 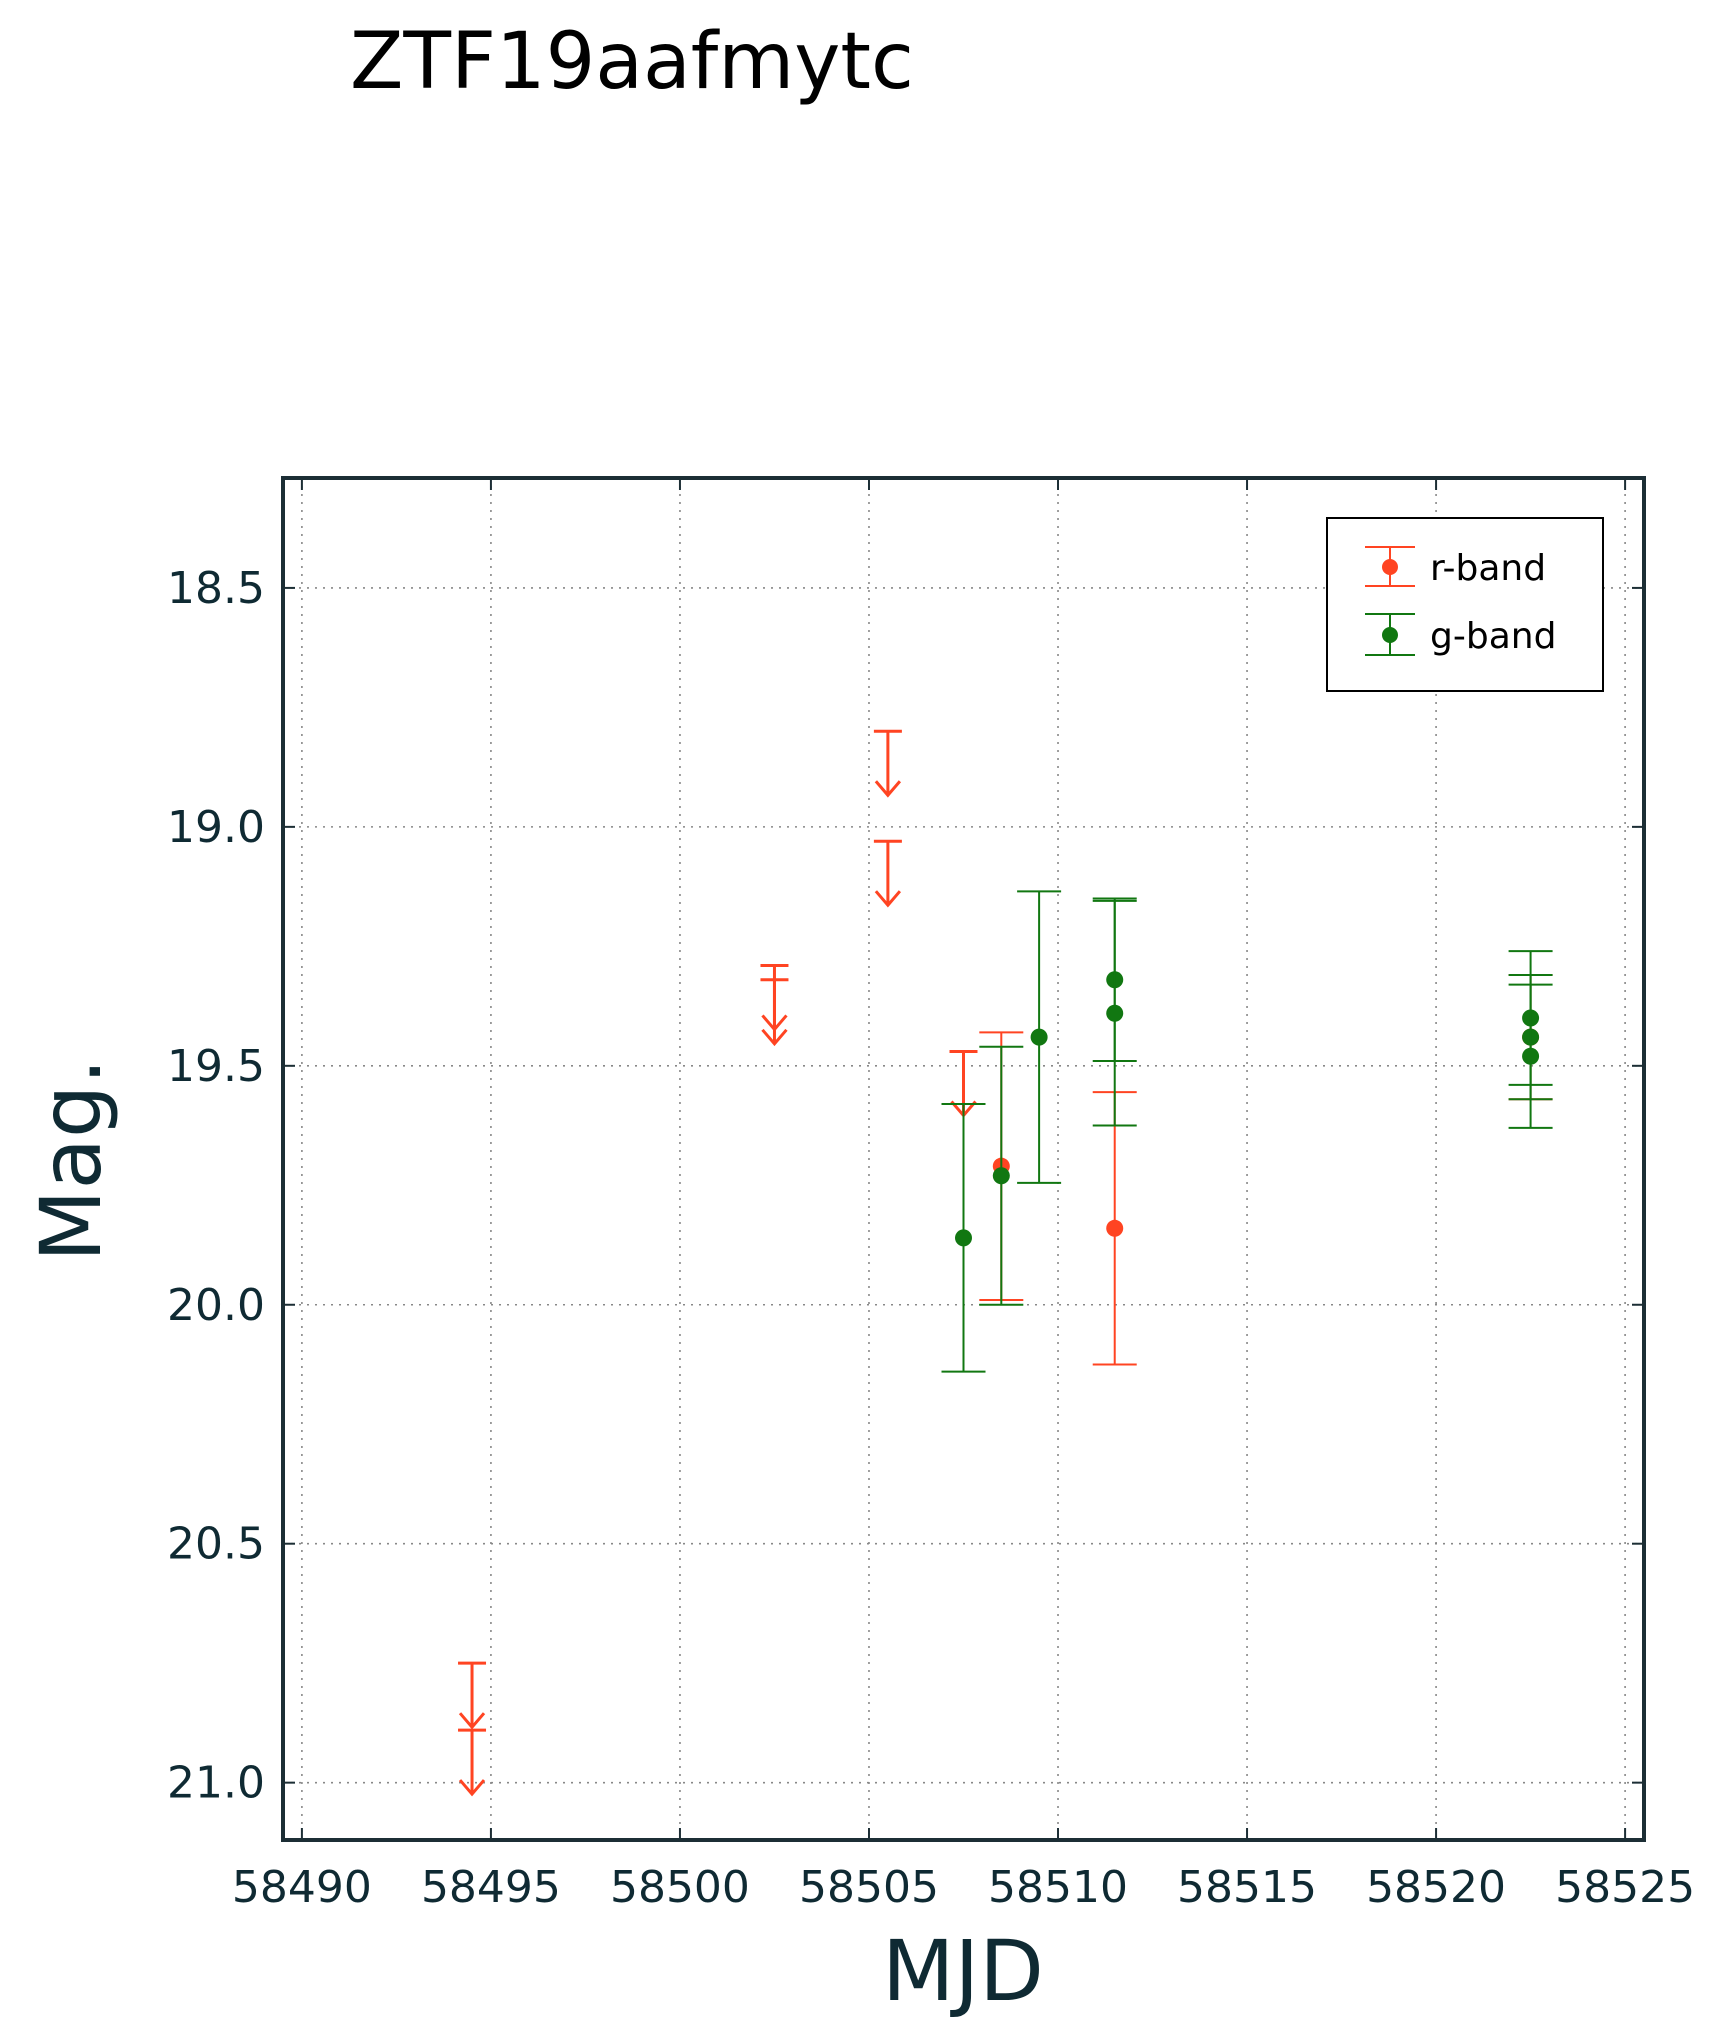 What do you see at coordinates (216, 1783) in the screenshot?
I see `y-tick-label: 21.0` at bounding box center [216, 1783].